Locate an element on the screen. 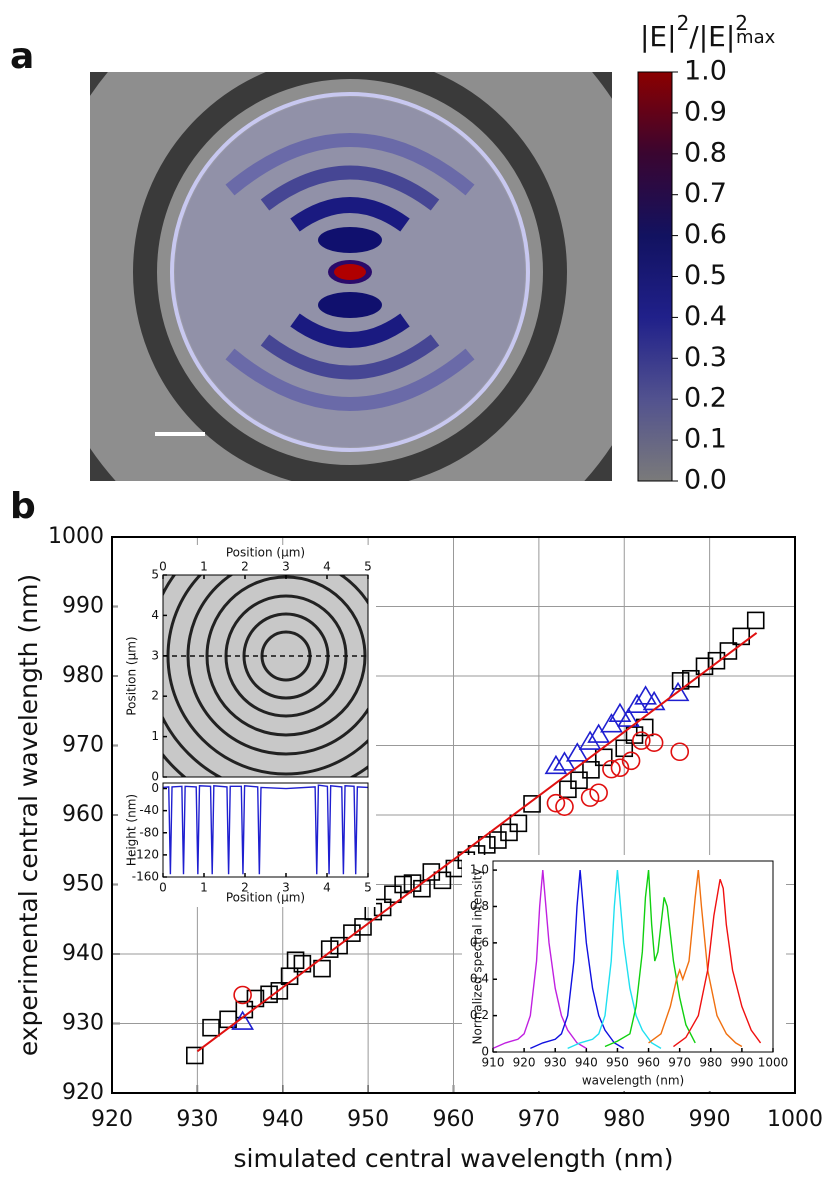 The image size is (830, 1188). y-tick-label: 940 is located at coordinates (83, 953).